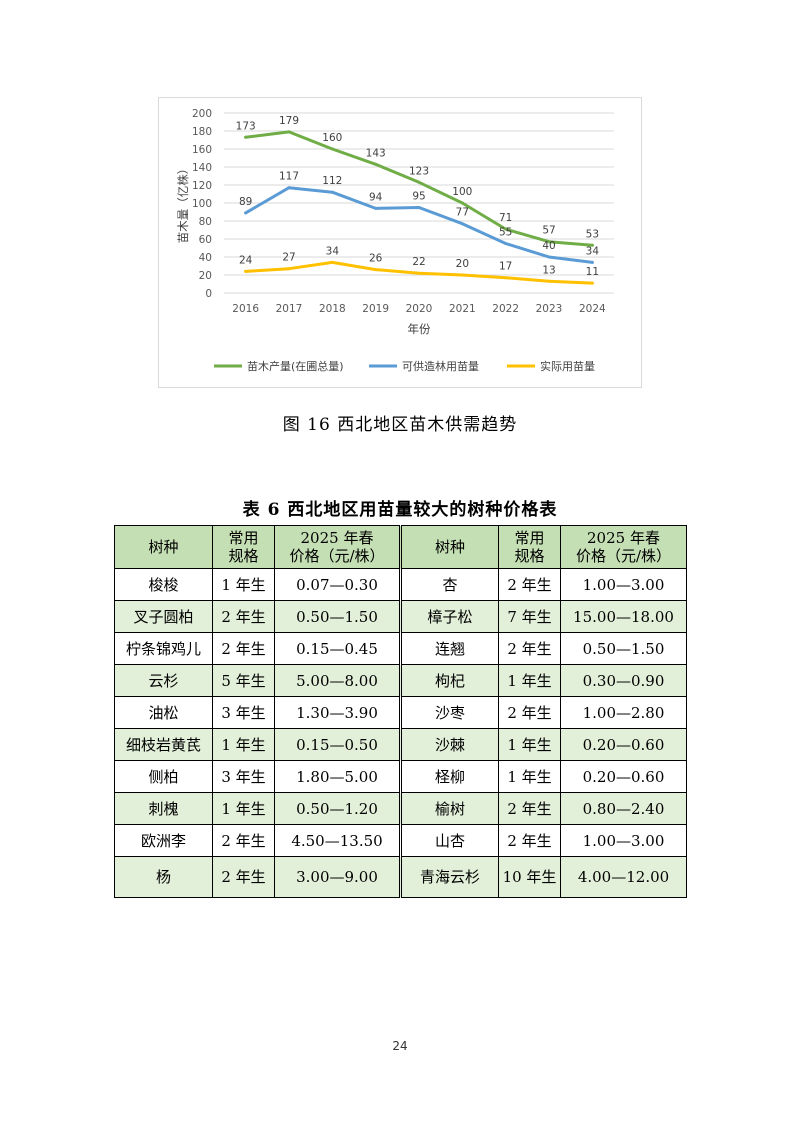 The width and height of the screenshot is (800, 1131). What do you see at coordinates (529, 744) in the screenshot?
I see `right-spec-cell: 1 年生` at bounding box center [529, 744].